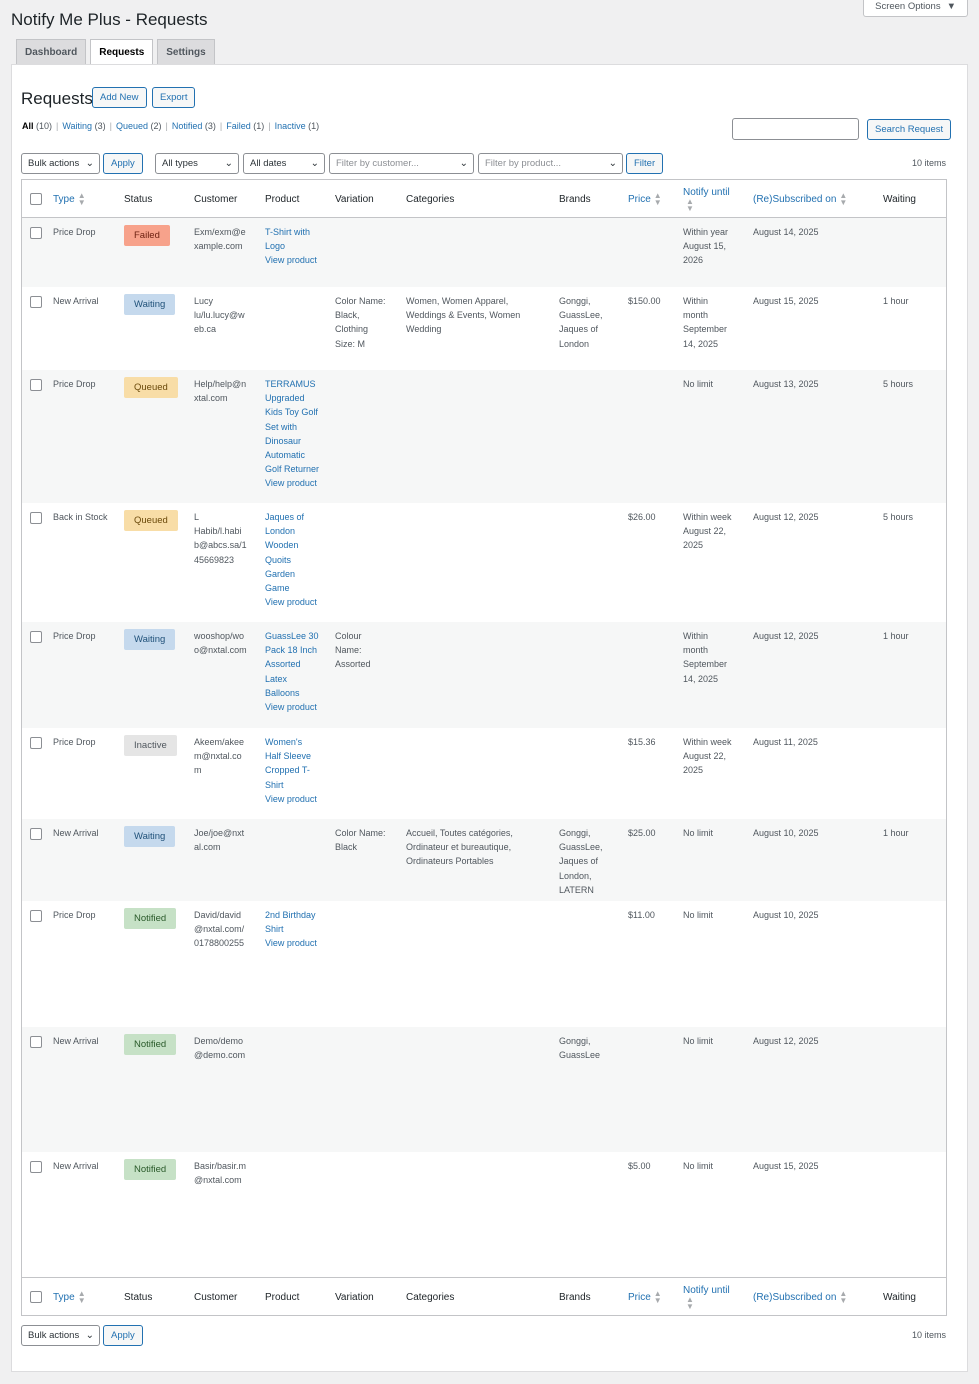  Describe the element at coordinates (276, 678) in the screenshot. I see `product-link-line: Latex` at that location.